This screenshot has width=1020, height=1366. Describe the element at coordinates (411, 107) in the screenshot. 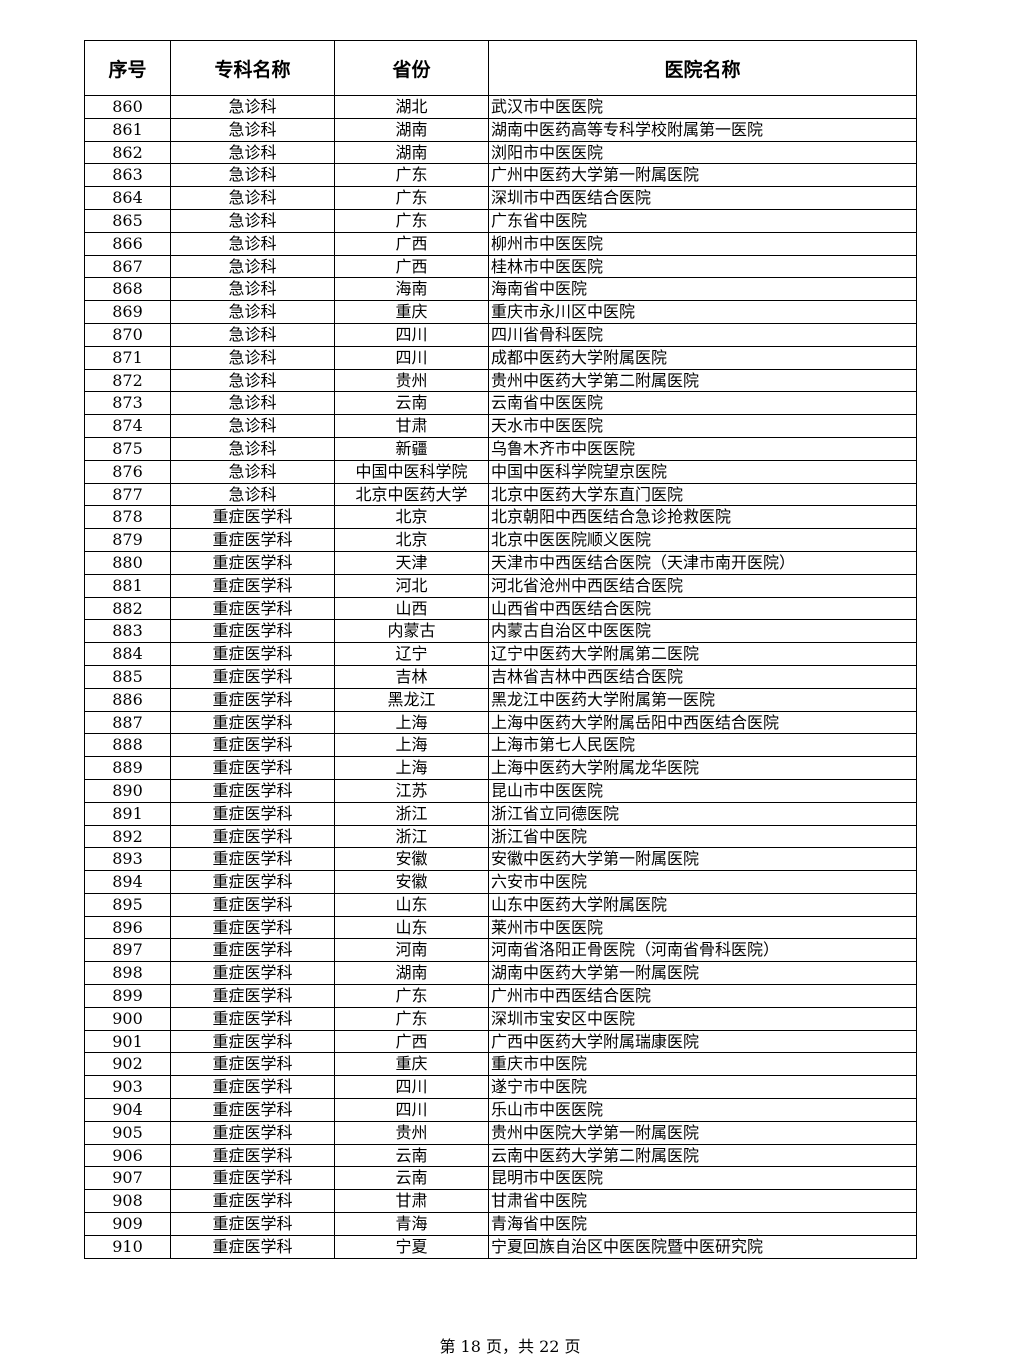

I see `cell-province: 湖北` at that location.